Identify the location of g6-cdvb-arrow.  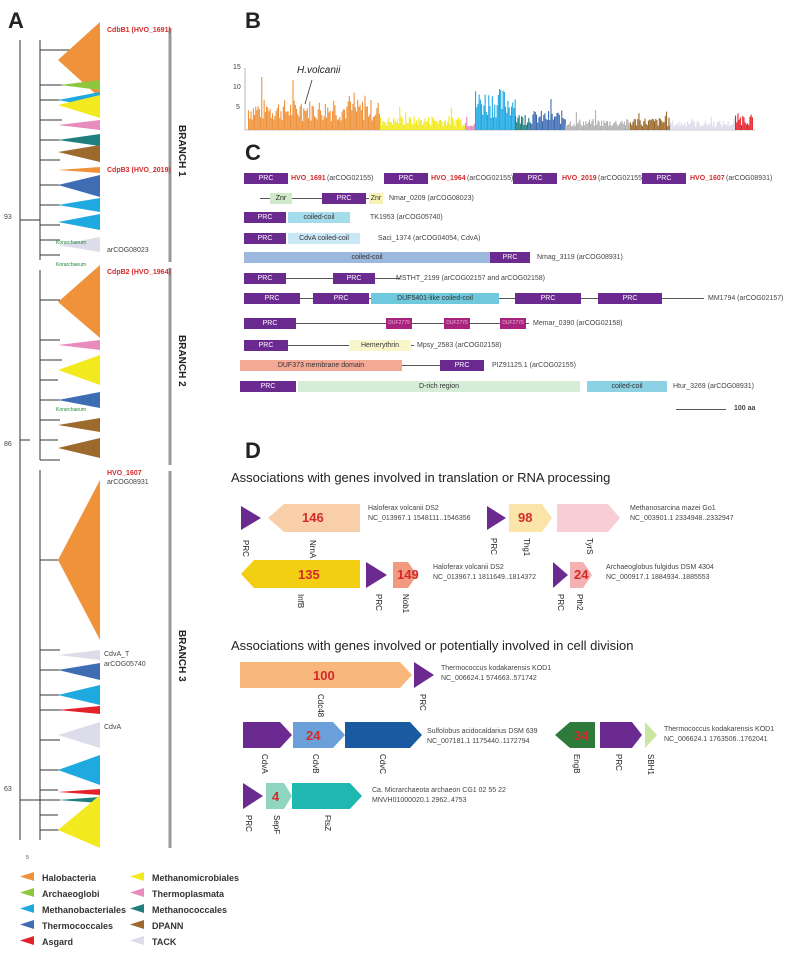
(319, 735).